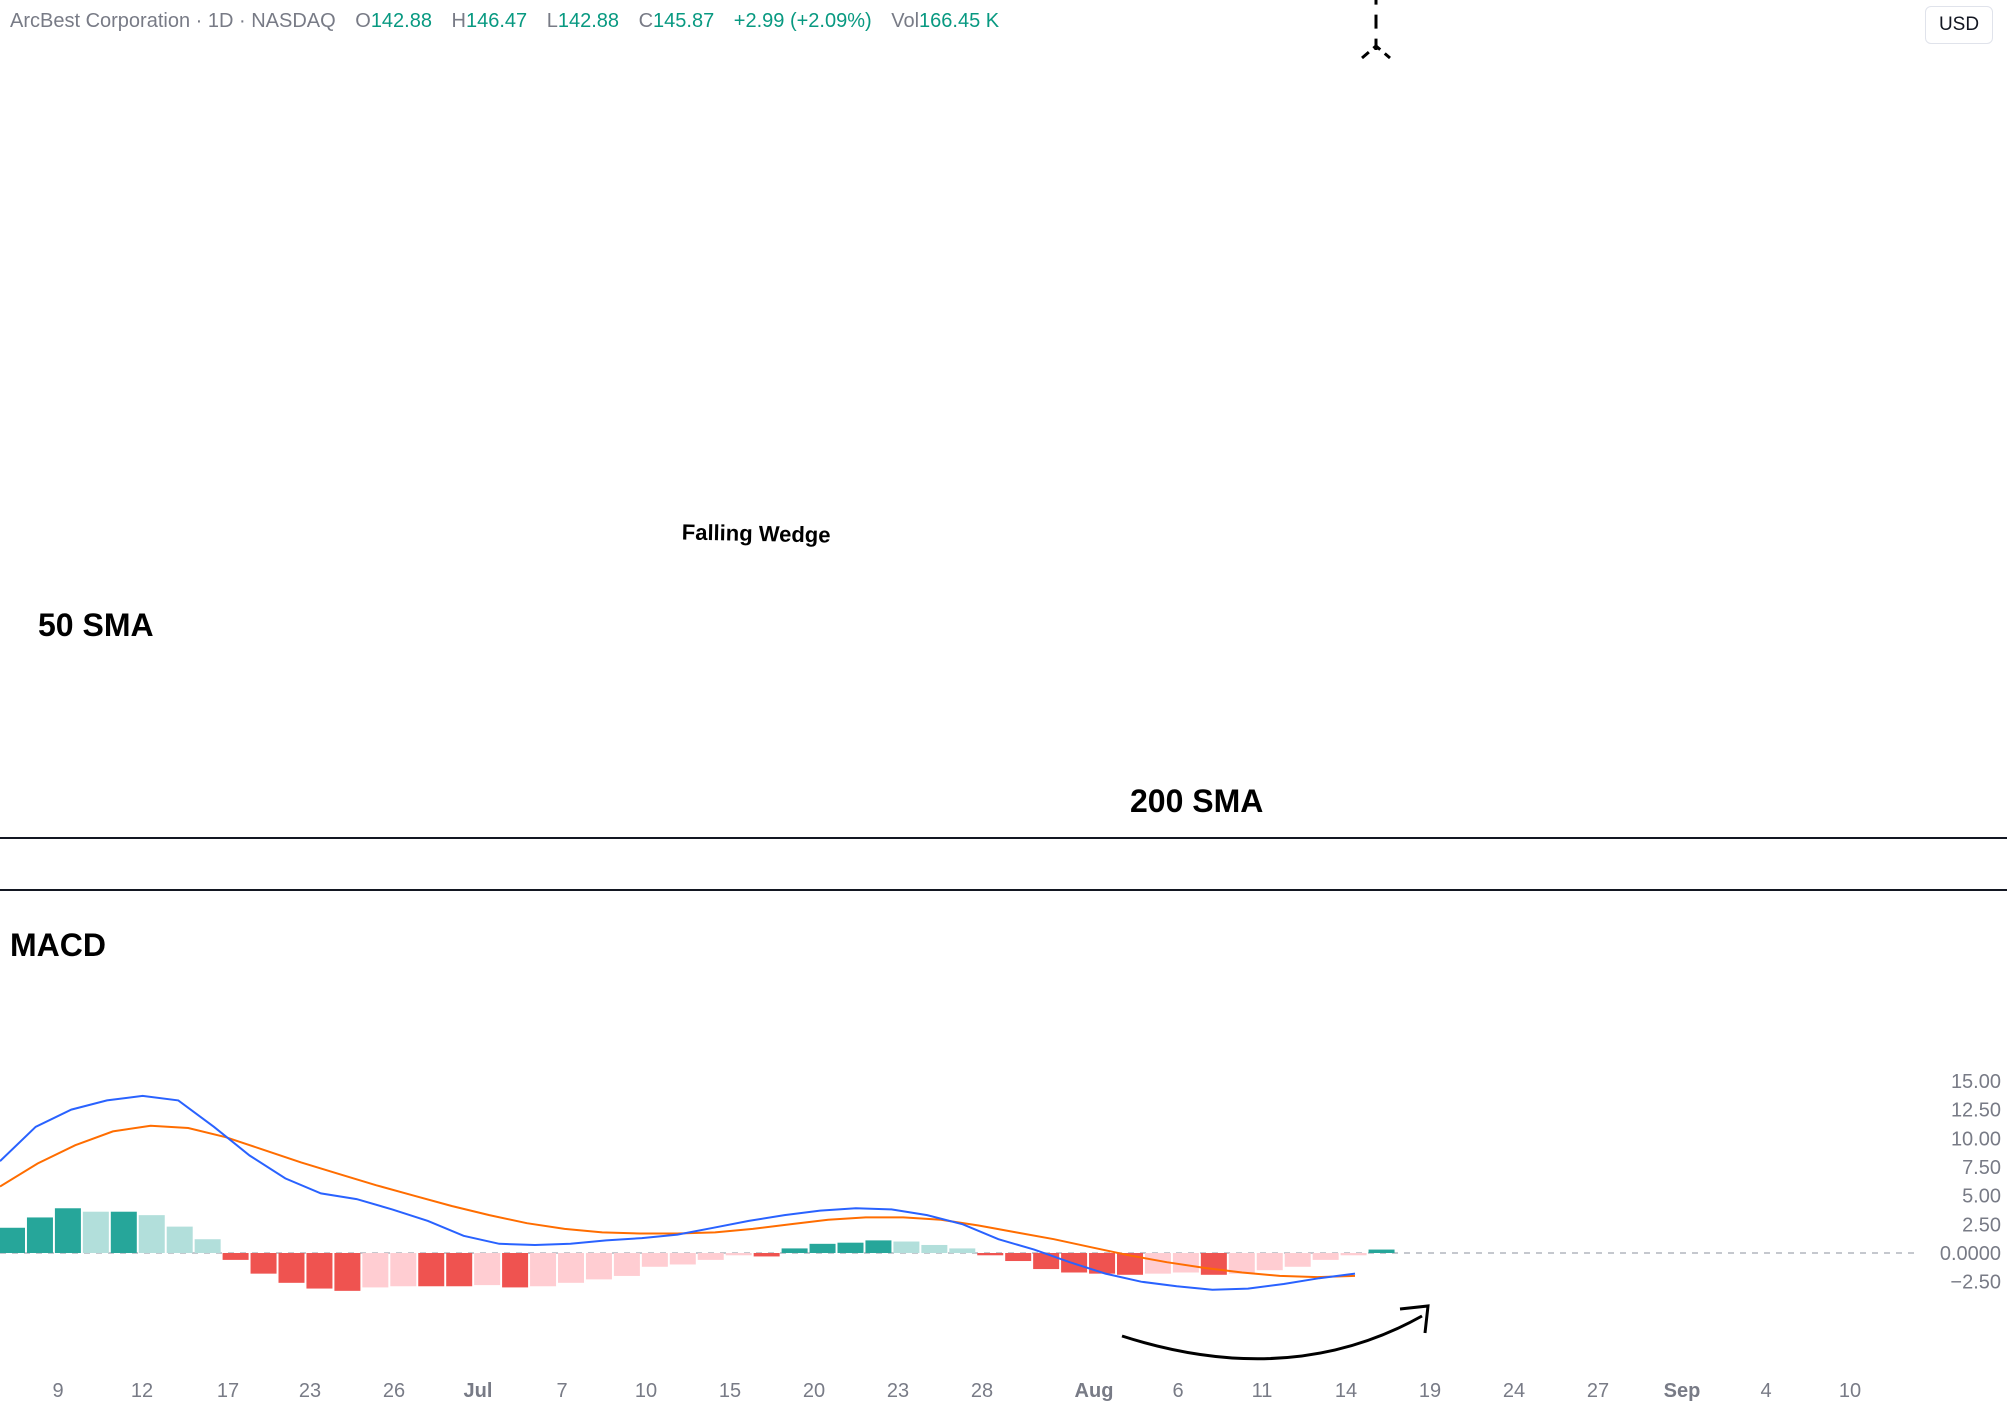  What do you see at coordinates (1981, 1197) in the screenshot?
I see `macd-y-tick-label: 5.00` at bounding box center [1981, 1197].